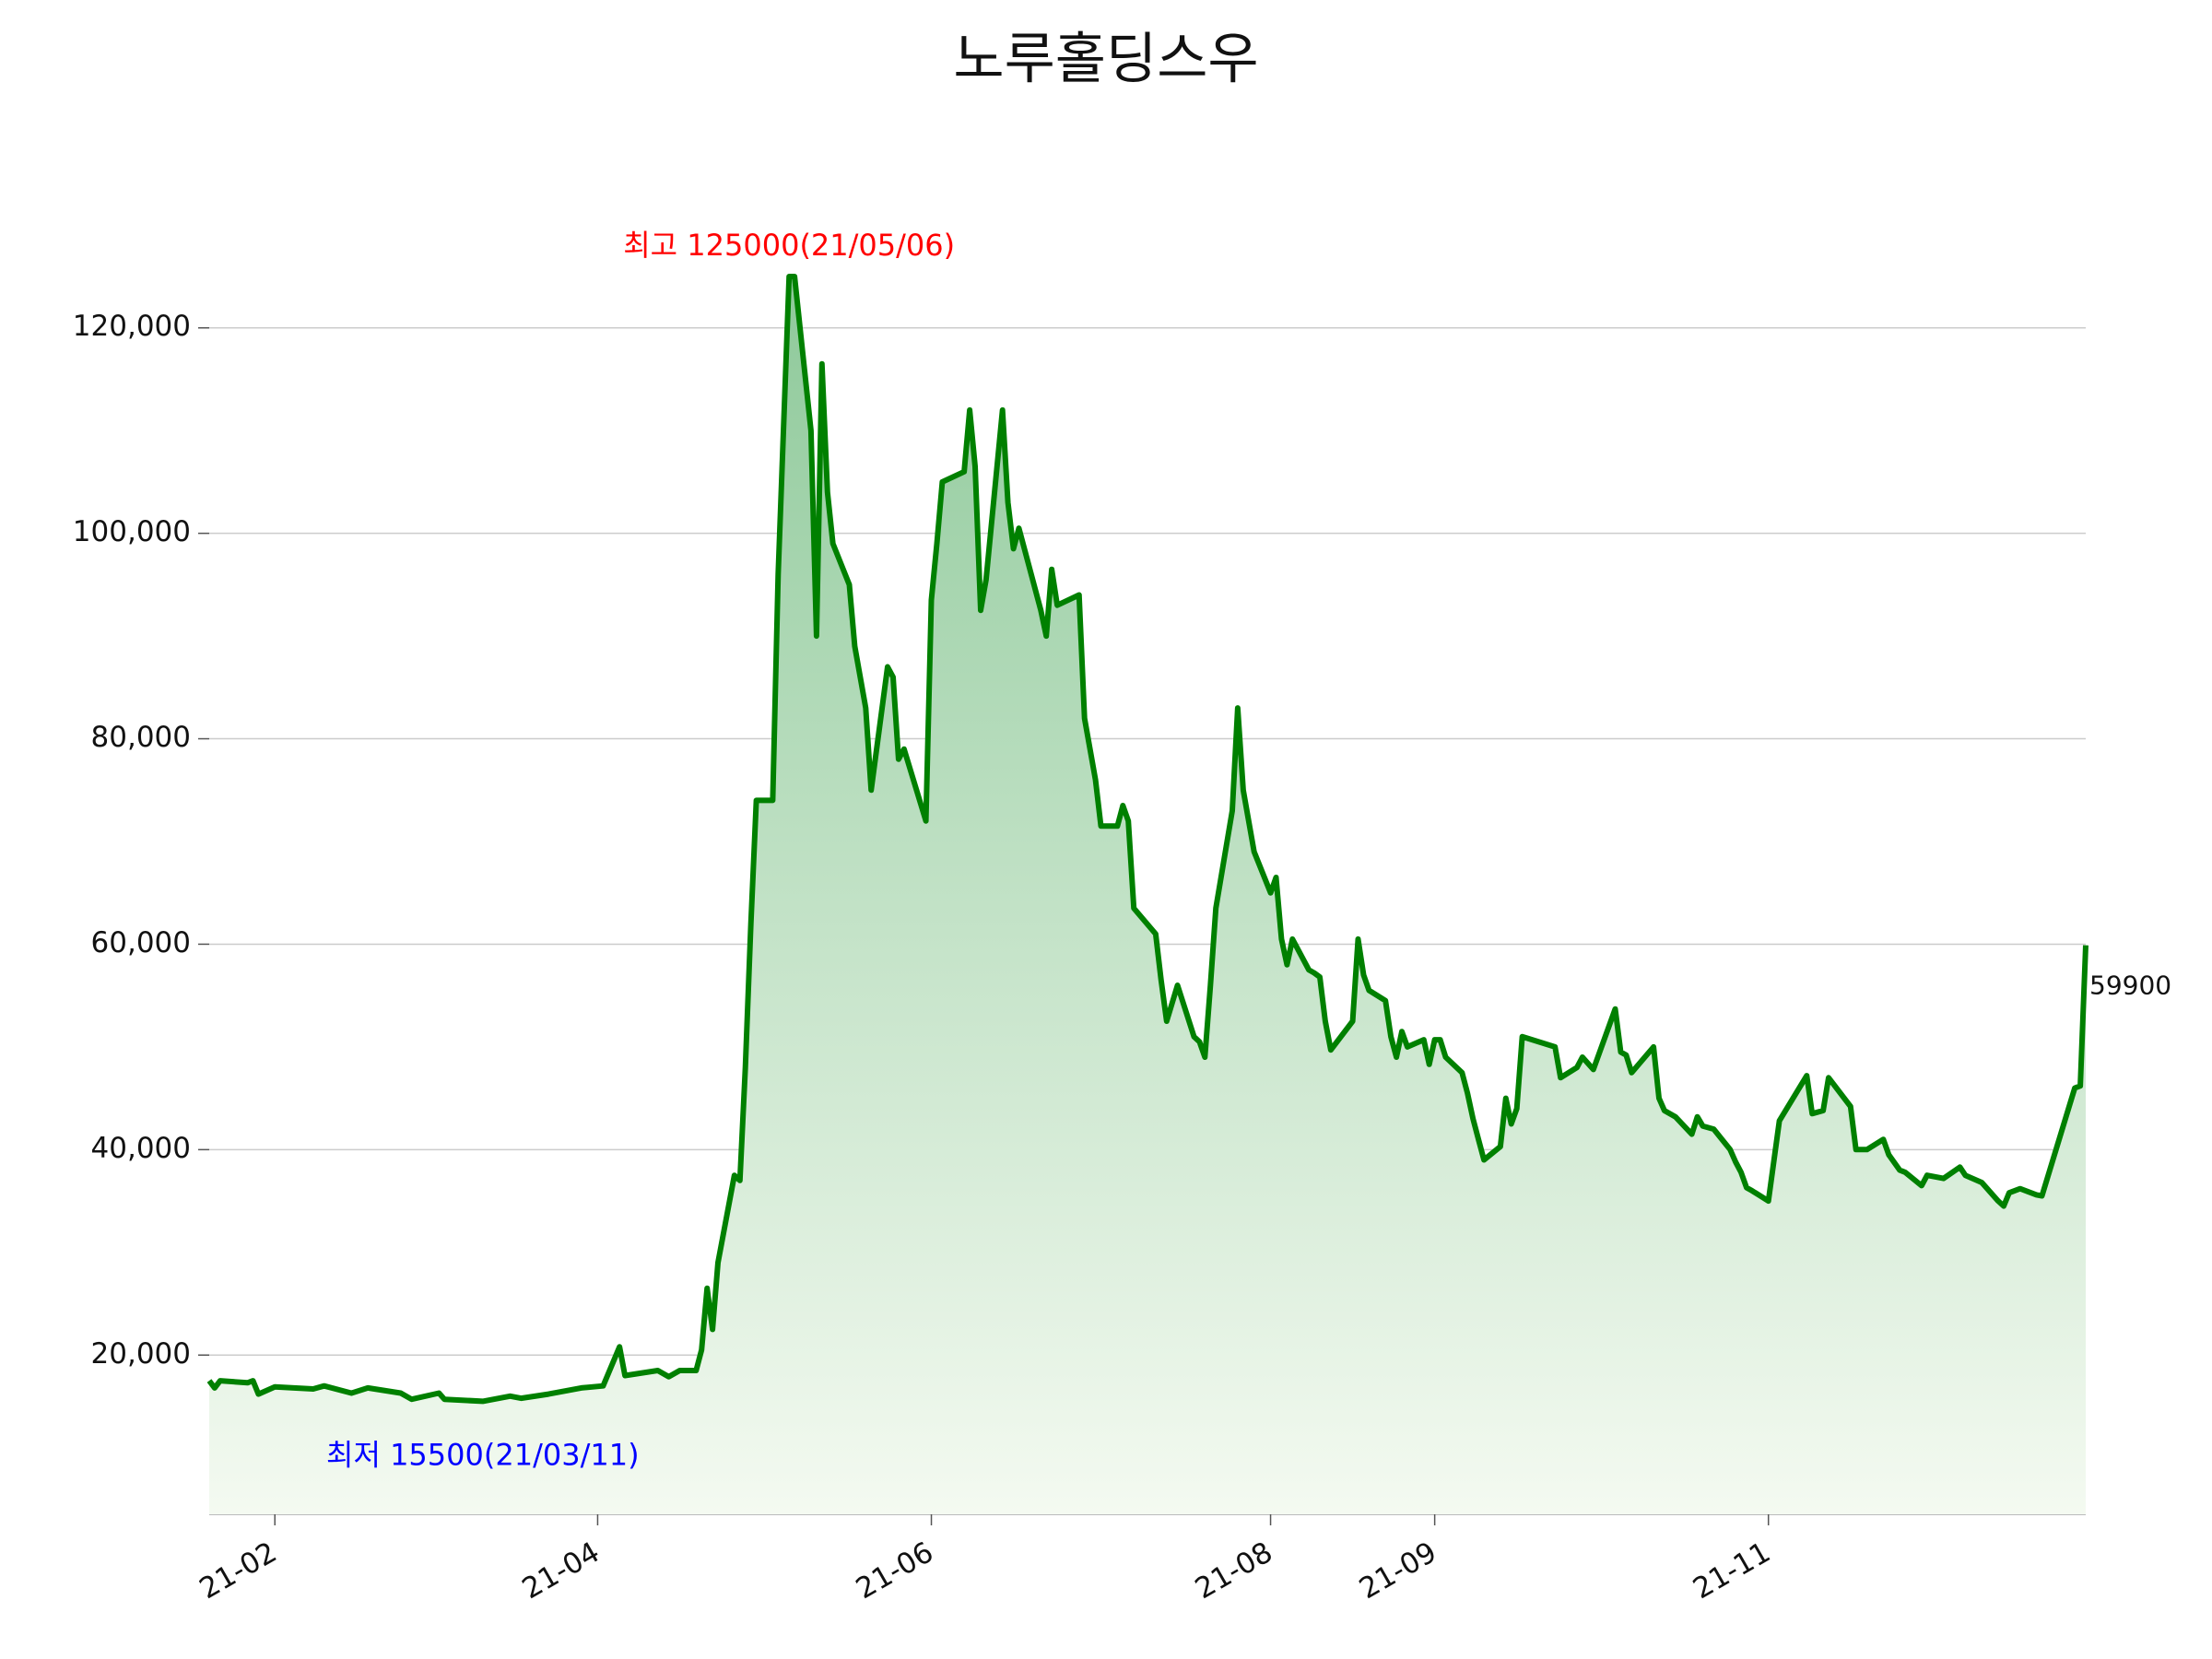 The height and width of the screenshot is (1659, 2212). Describe the element at coordinates (141, 1354) in the screenshot. I see `y-tick-label: 20,000` at that location.